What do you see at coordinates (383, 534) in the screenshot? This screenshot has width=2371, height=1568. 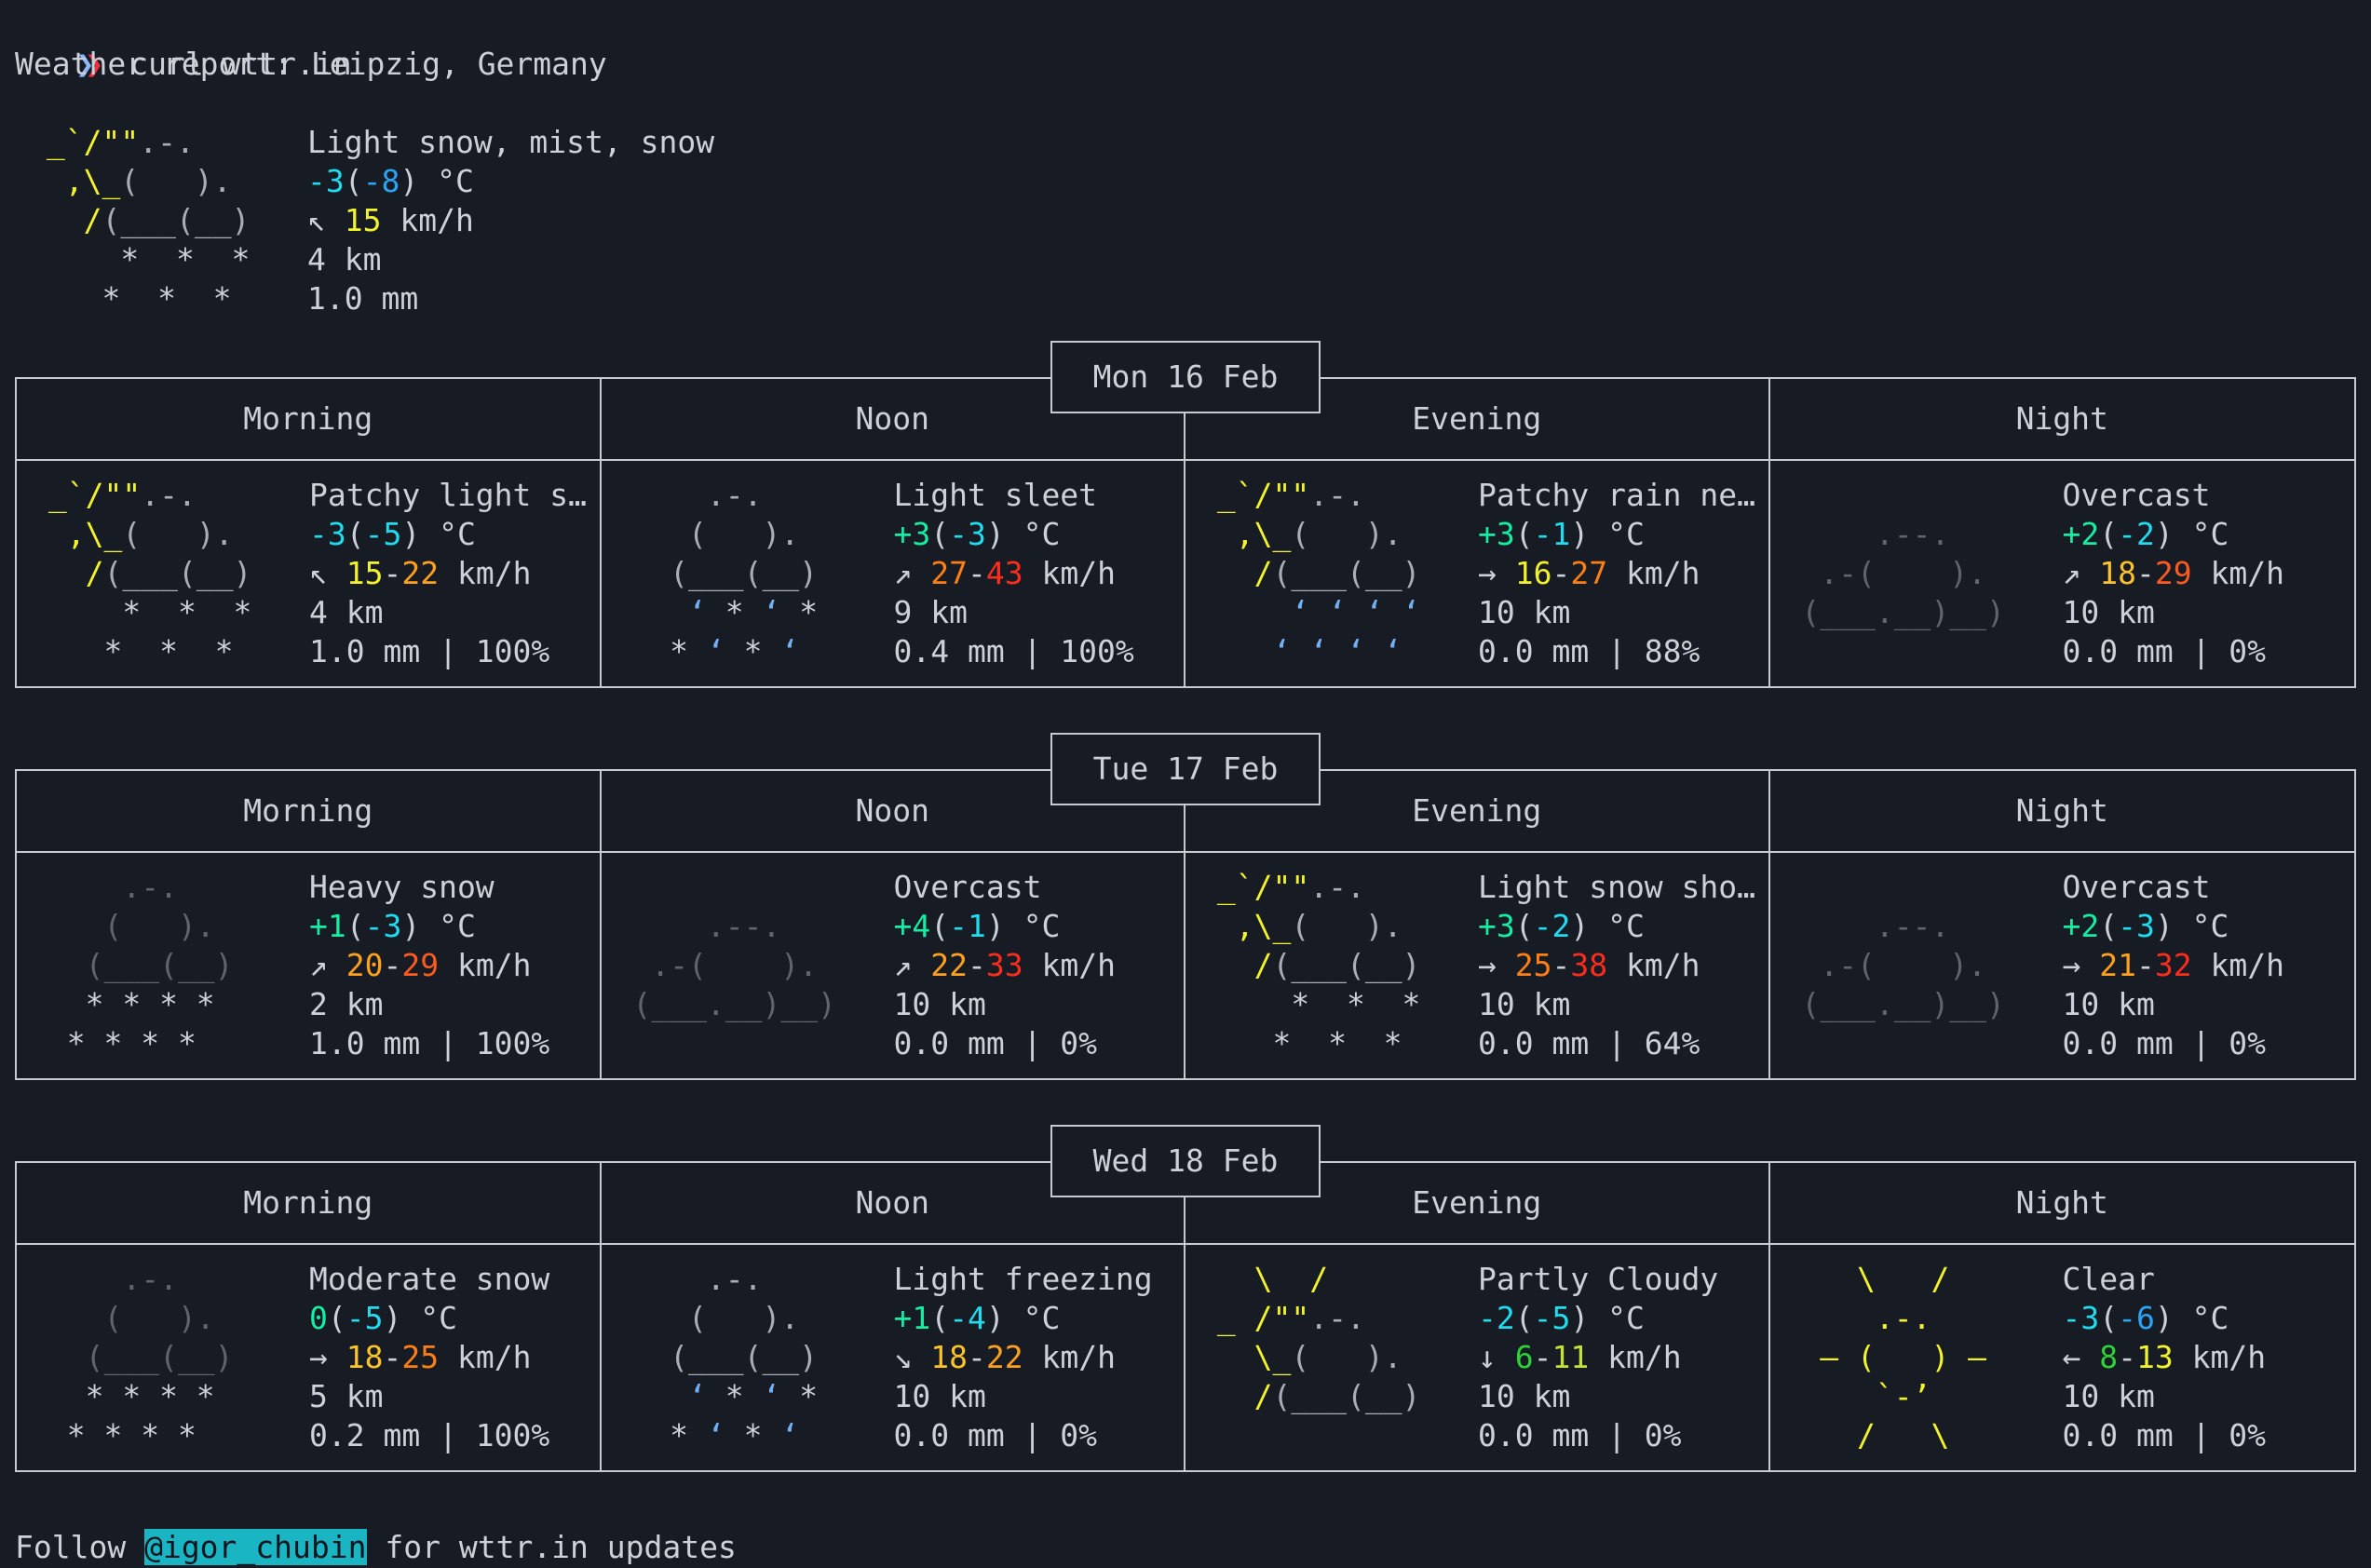 I see `text-segment: -5` at bounding box center [383, 534].